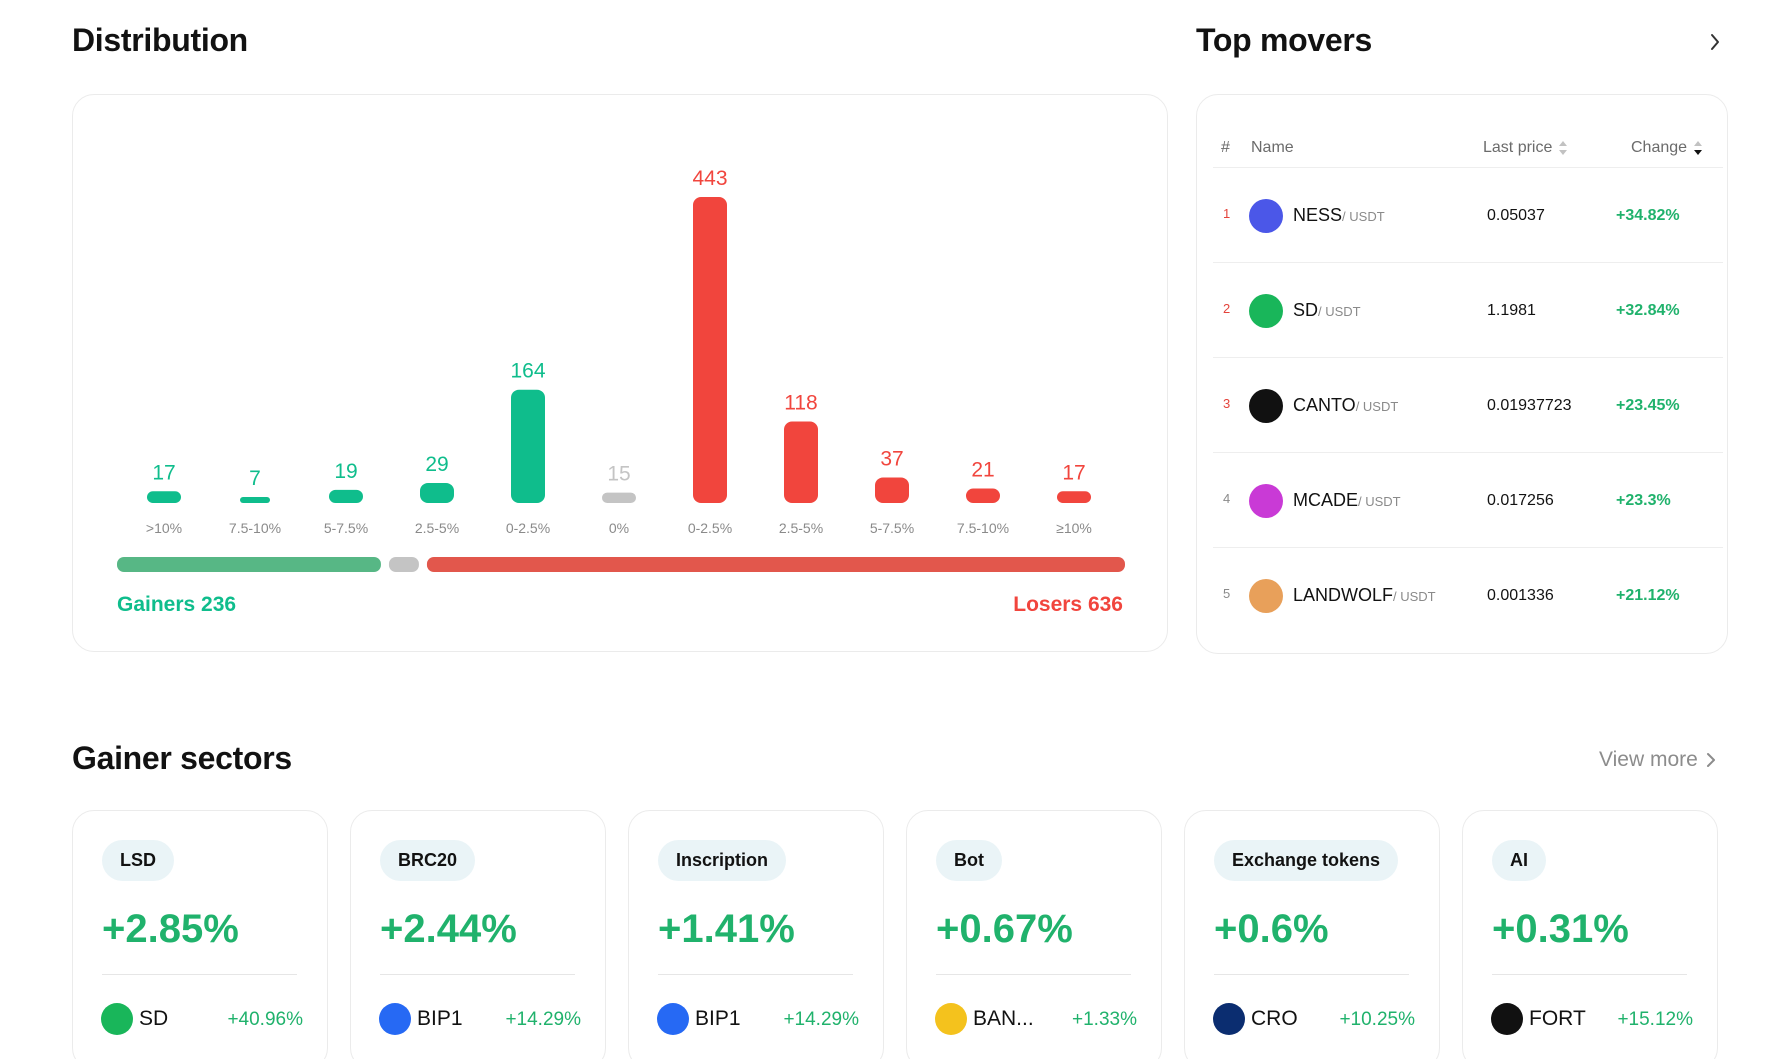 This screenshot has height=1059, width=1776. I want to click on row-base: CANTO, so click(1324, 405).